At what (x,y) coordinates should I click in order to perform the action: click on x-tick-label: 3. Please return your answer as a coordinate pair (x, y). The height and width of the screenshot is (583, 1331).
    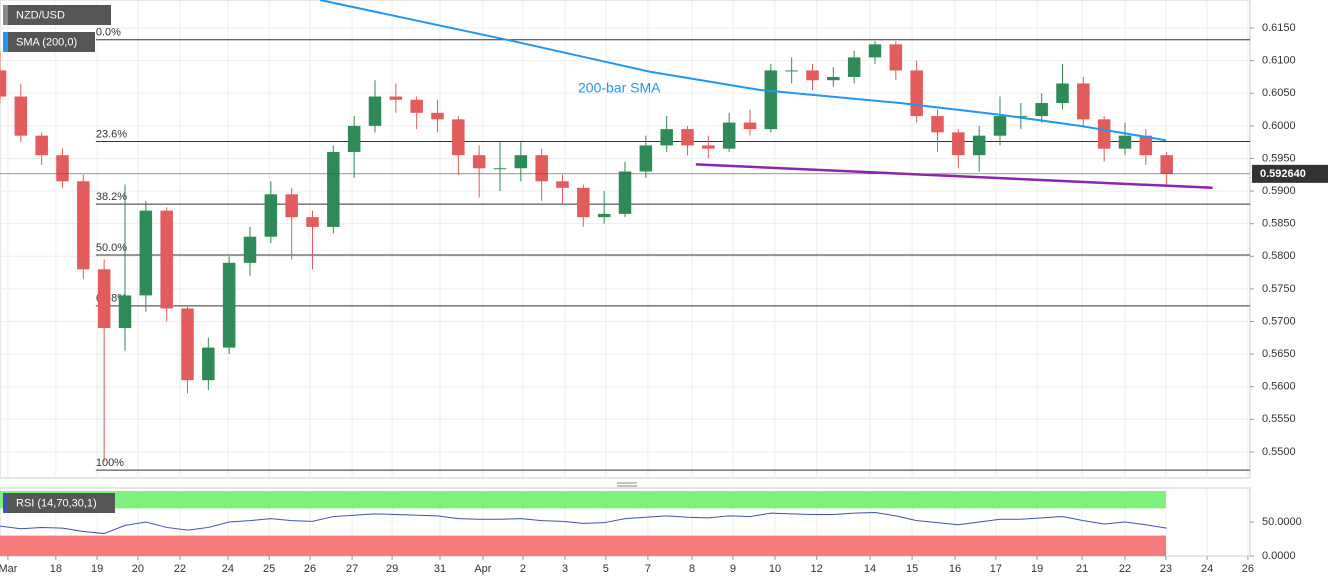
    Looking at the image, I should click on (565, 569).